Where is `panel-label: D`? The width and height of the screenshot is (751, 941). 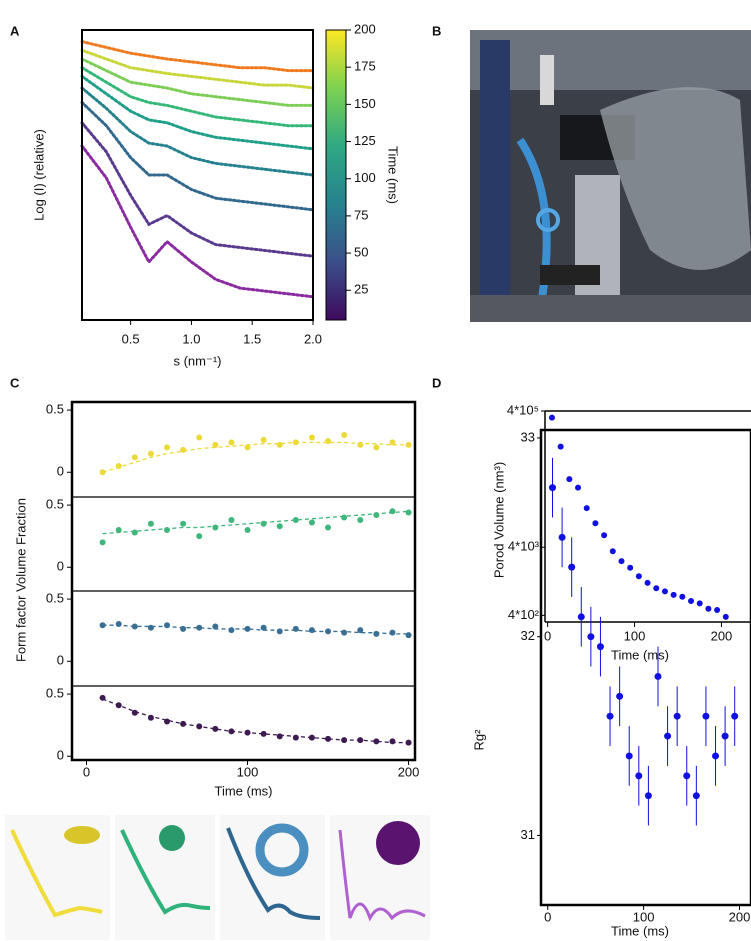
panel-label: D is located at coordinates (436, 382).